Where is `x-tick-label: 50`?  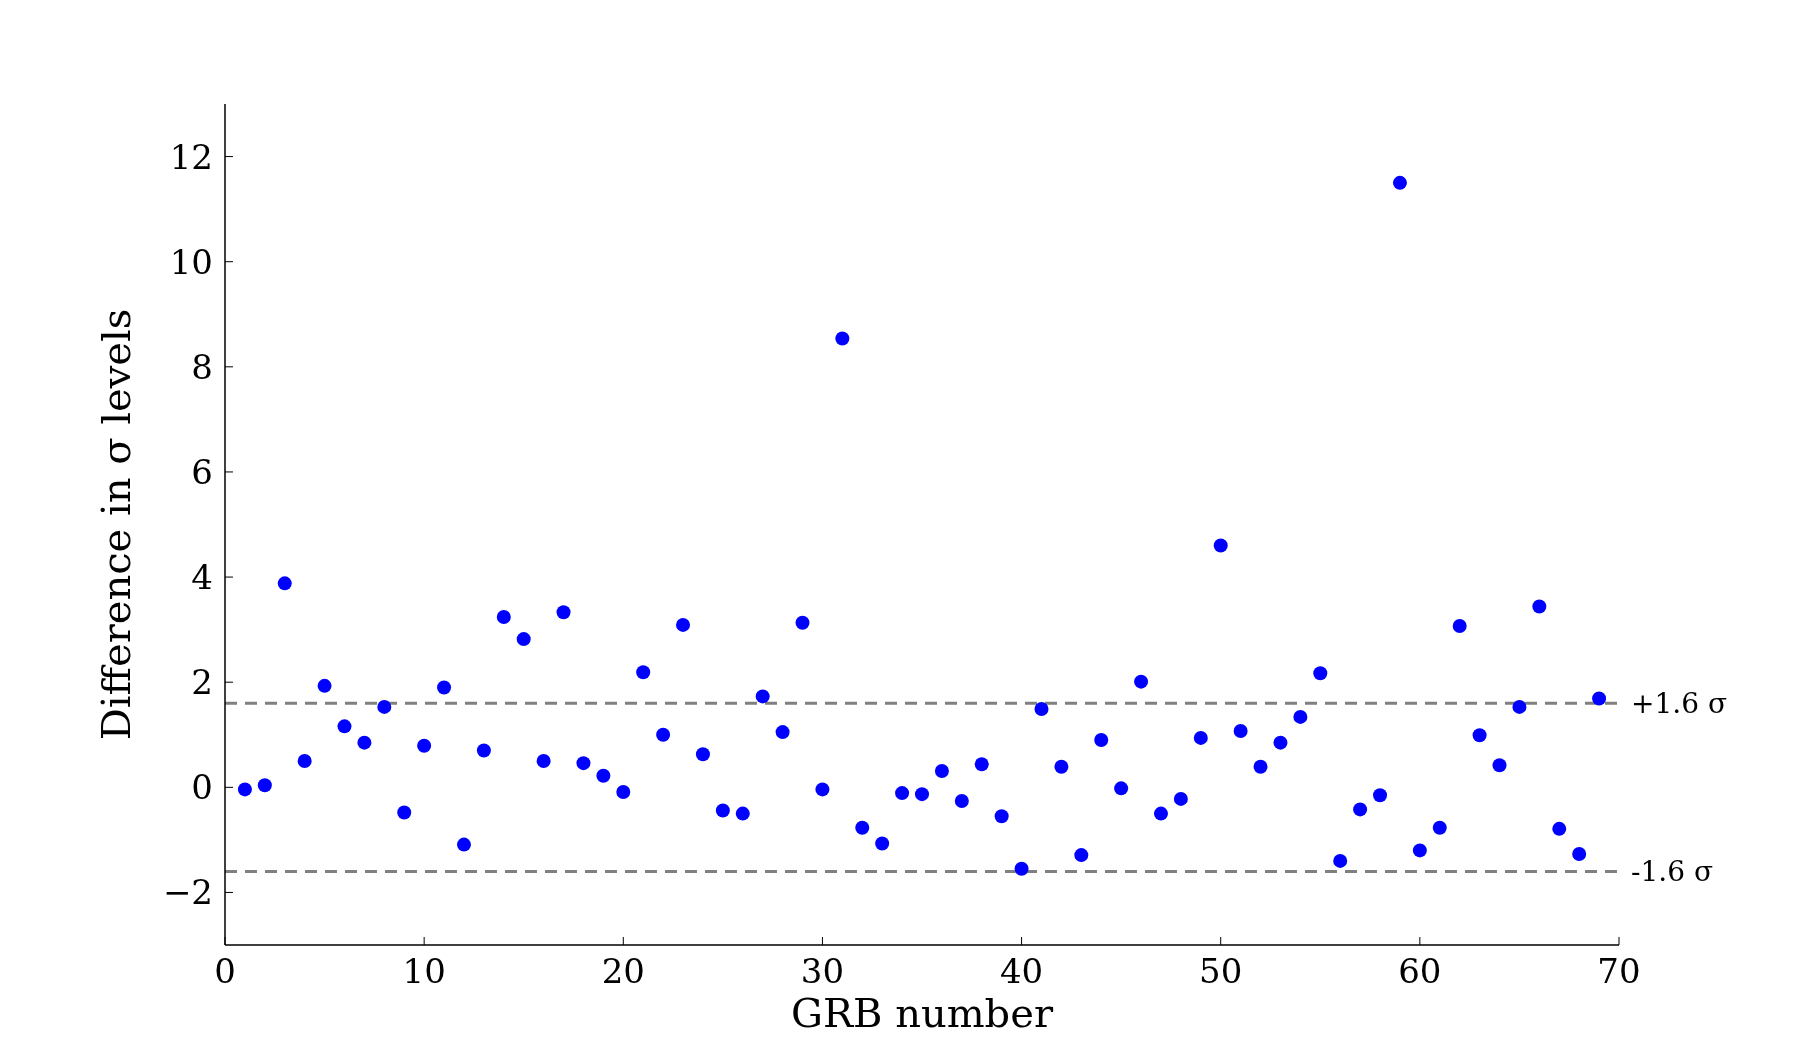 x-tick-label: 50 is located at coordinates (1221, 971).